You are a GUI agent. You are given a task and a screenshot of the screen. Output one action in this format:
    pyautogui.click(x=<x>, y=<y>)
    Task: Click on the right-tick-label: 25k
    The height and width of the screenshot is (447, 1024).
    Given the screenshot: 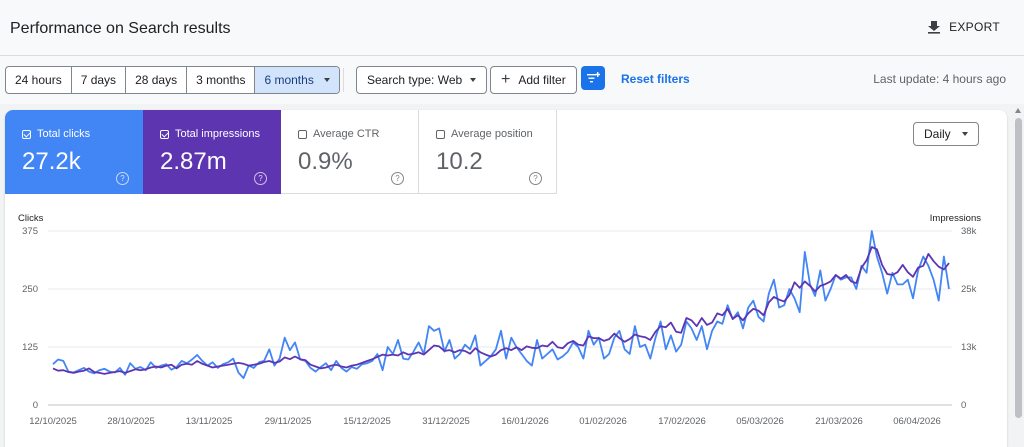 What is the action you would take?
    pyautogui.click(x=969, y=289)
    